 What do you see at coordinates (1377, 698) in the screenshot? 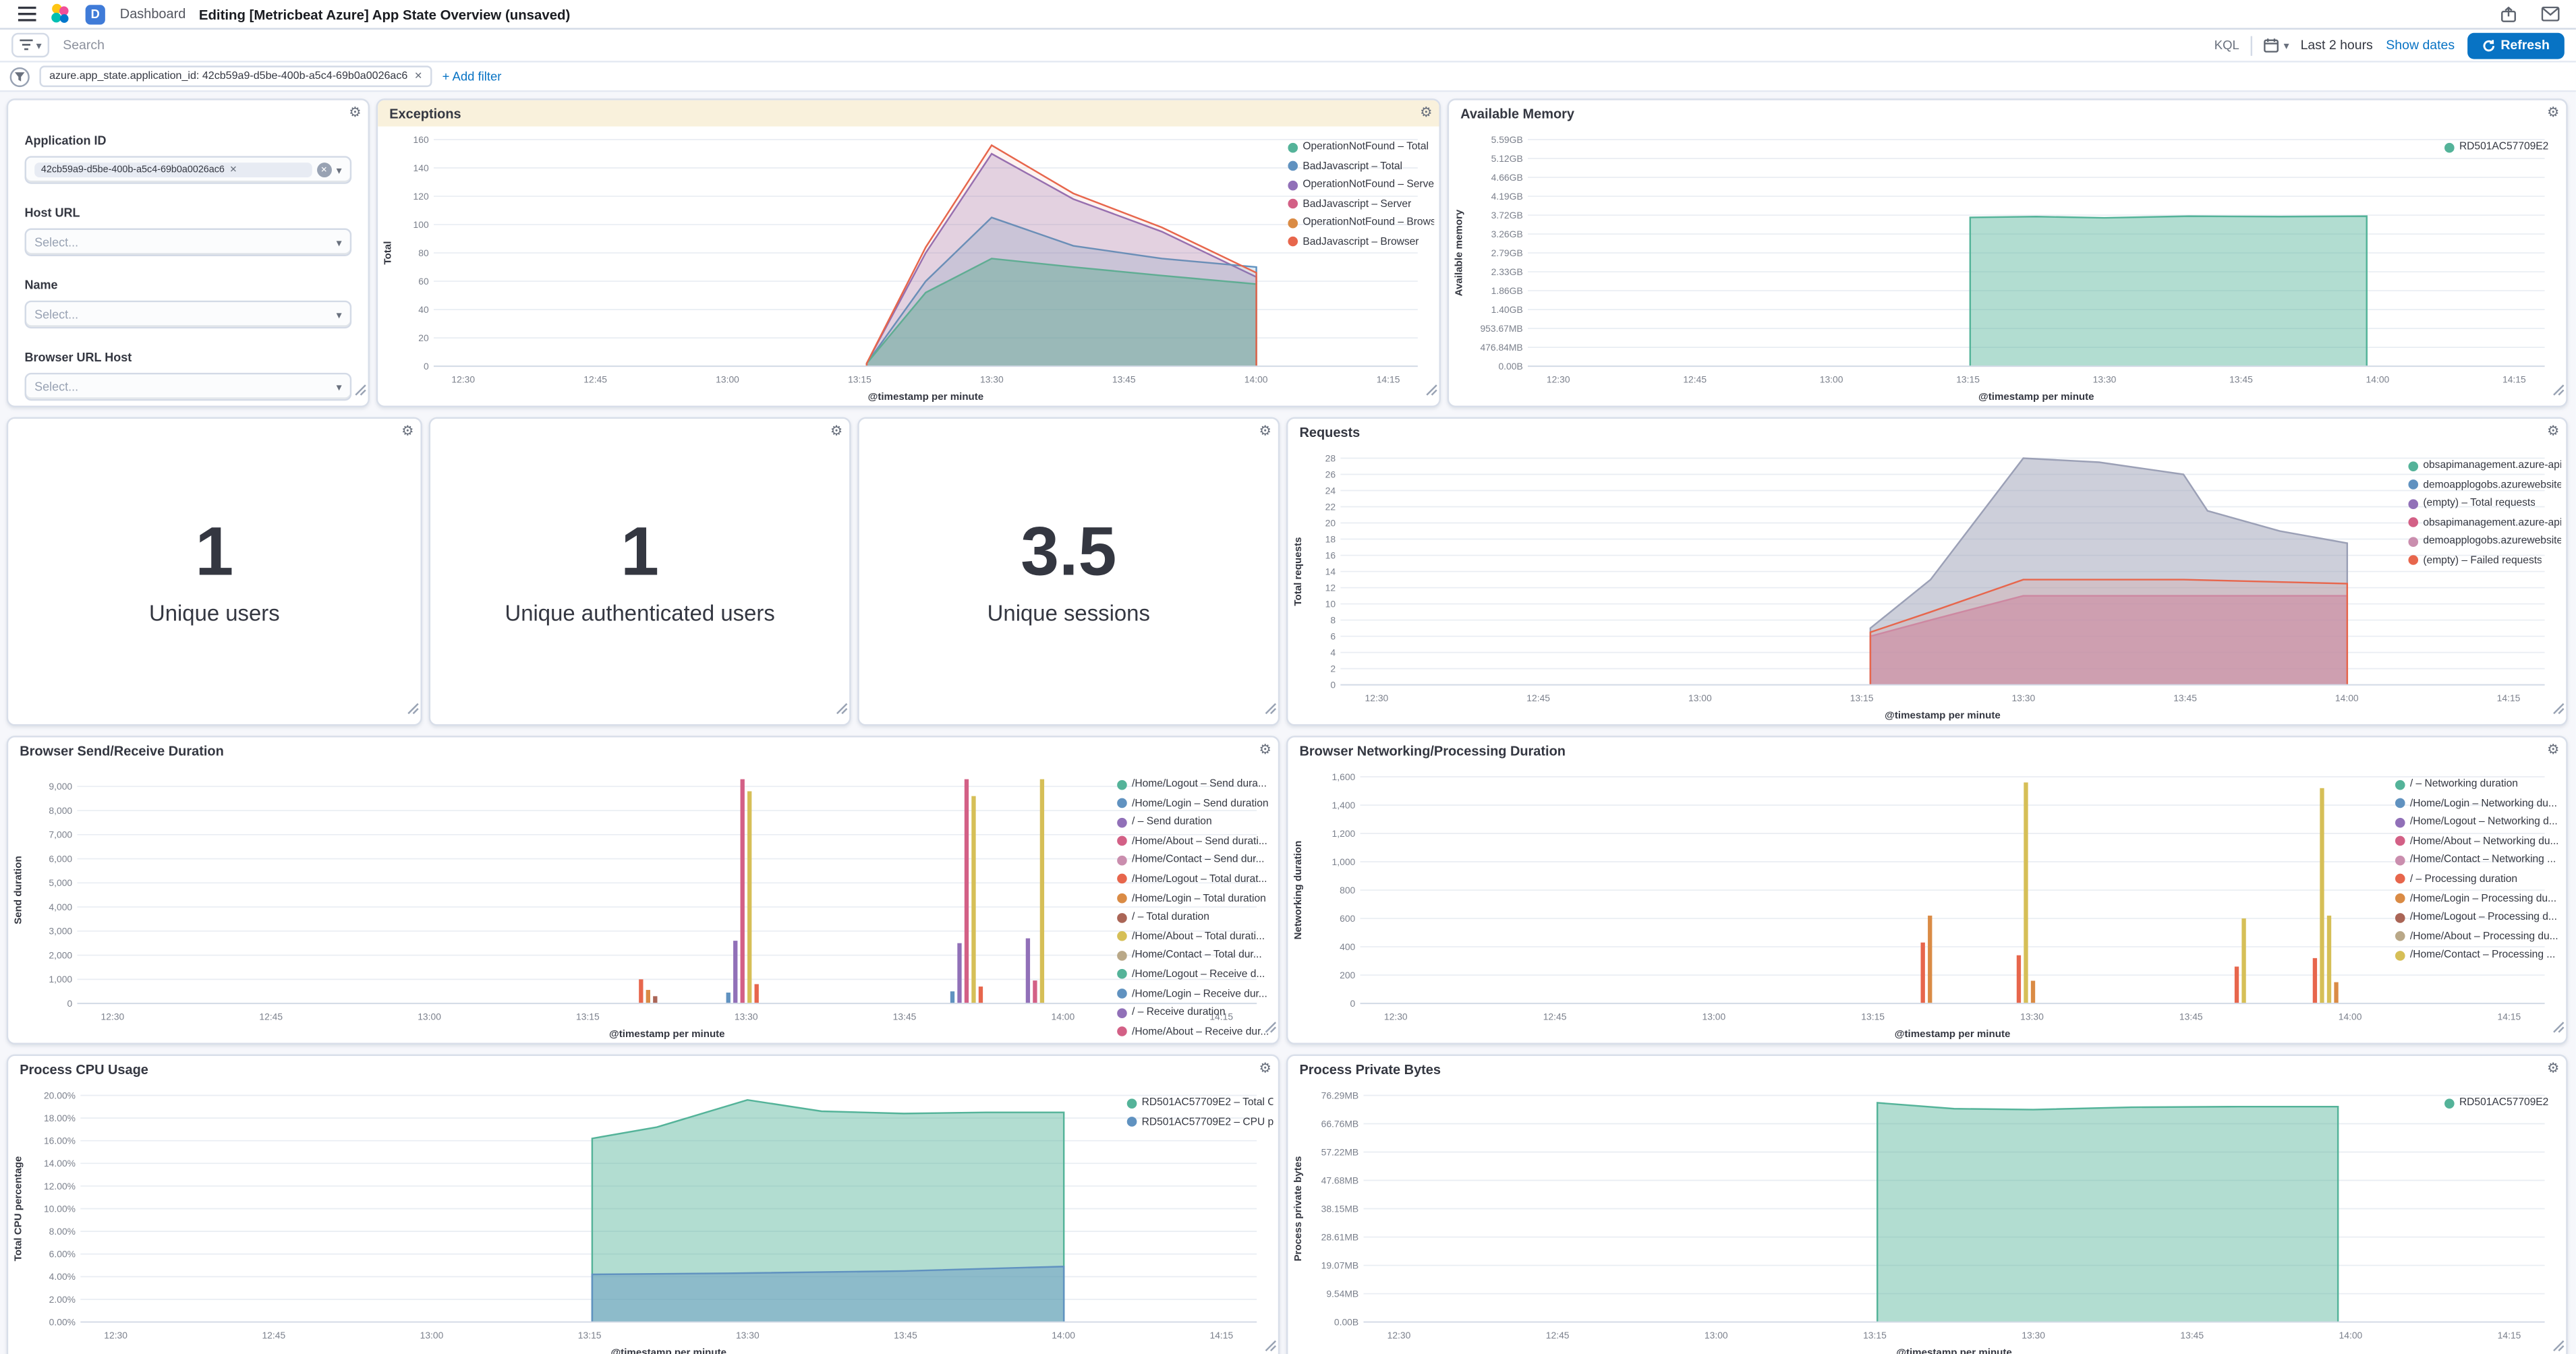
I see `svg-text: 12:30` at bounding box center [1377, 698].